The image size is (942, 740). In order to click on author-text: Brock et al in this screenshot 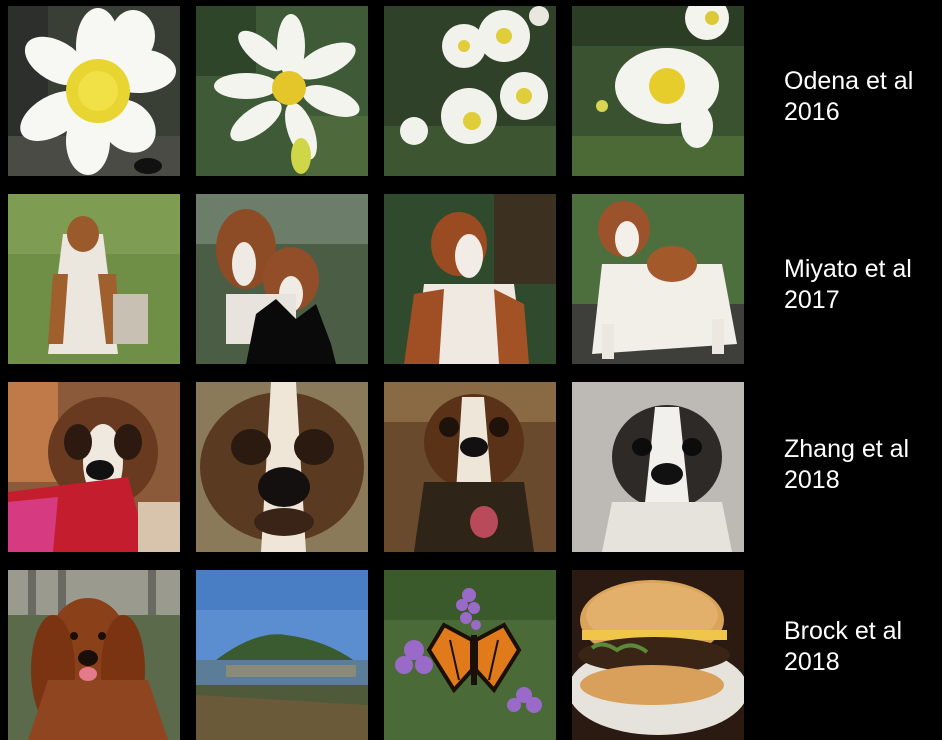, I will do `click(843, 631)`.